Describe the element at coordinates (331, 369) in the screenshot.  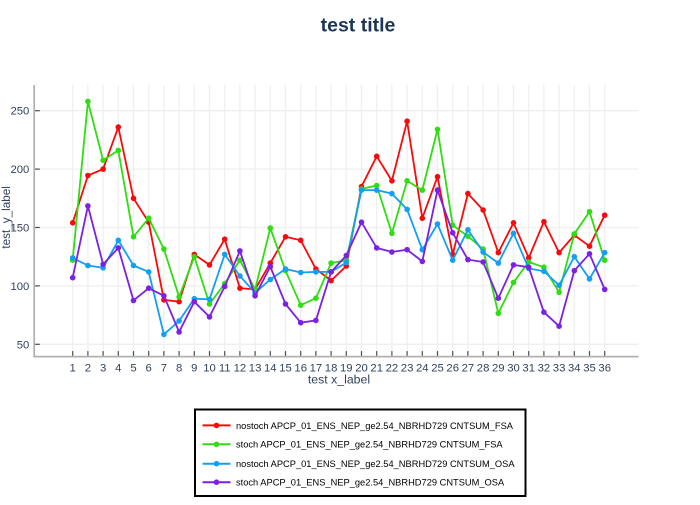
I see `svg-text: 18` at that location.